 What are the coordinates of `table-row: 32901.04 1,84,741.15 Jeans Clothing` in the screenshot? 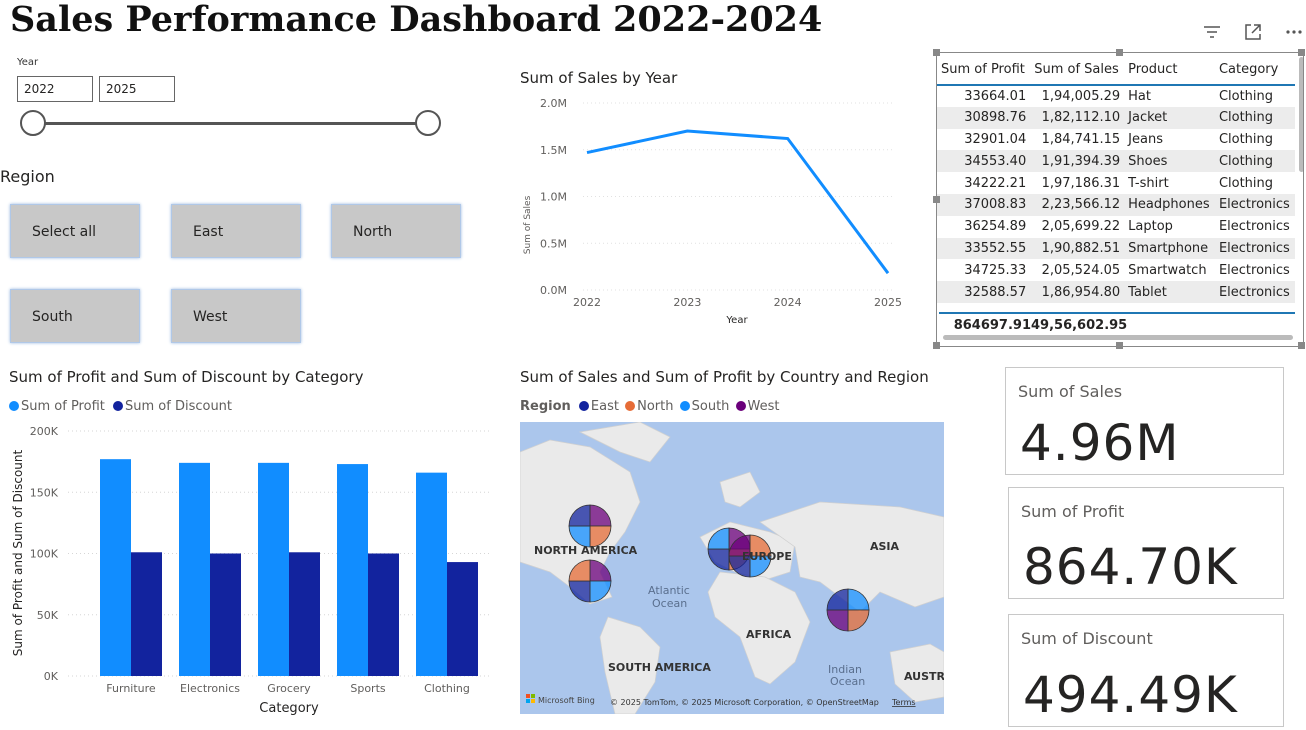 It's located at (1116, 140).